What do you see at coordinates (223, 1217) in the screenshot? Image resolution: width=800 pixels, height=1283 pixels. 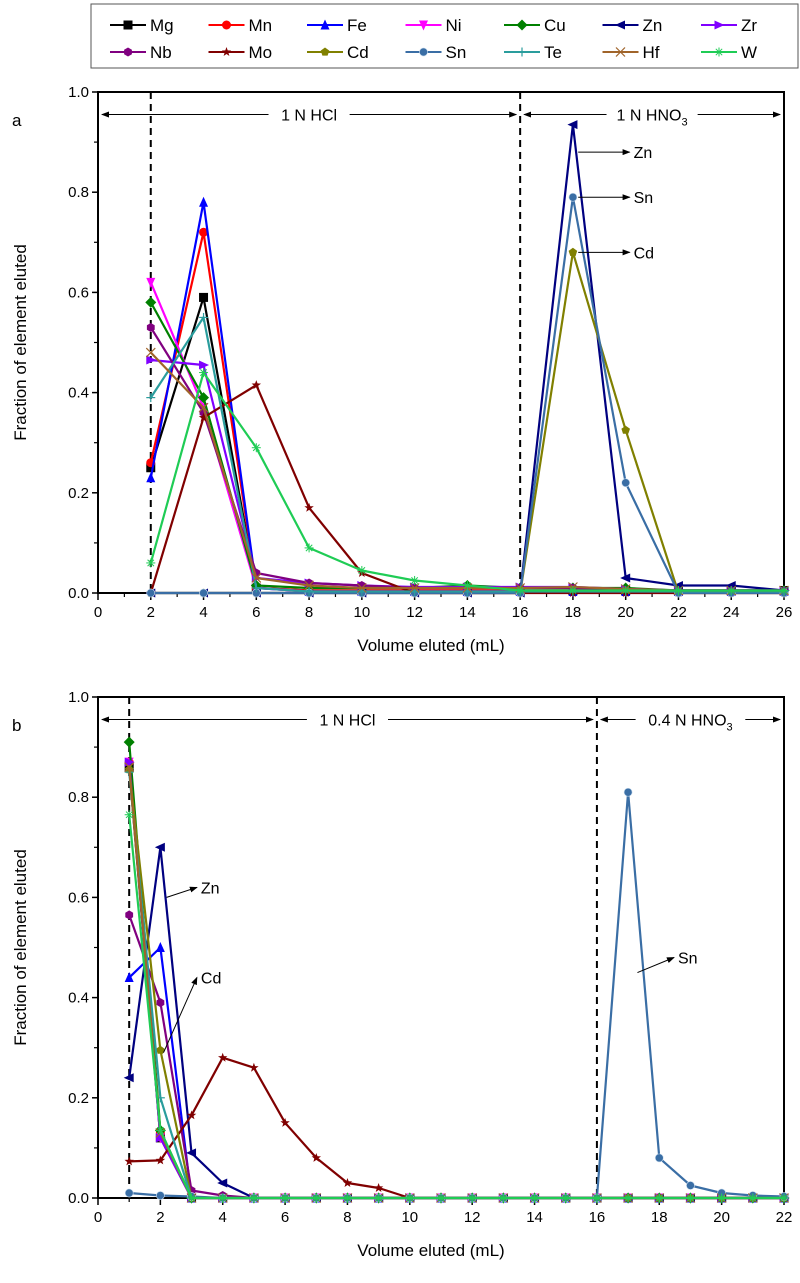 I see `x-tick-label: 4` at bounding box center [223, 1217].